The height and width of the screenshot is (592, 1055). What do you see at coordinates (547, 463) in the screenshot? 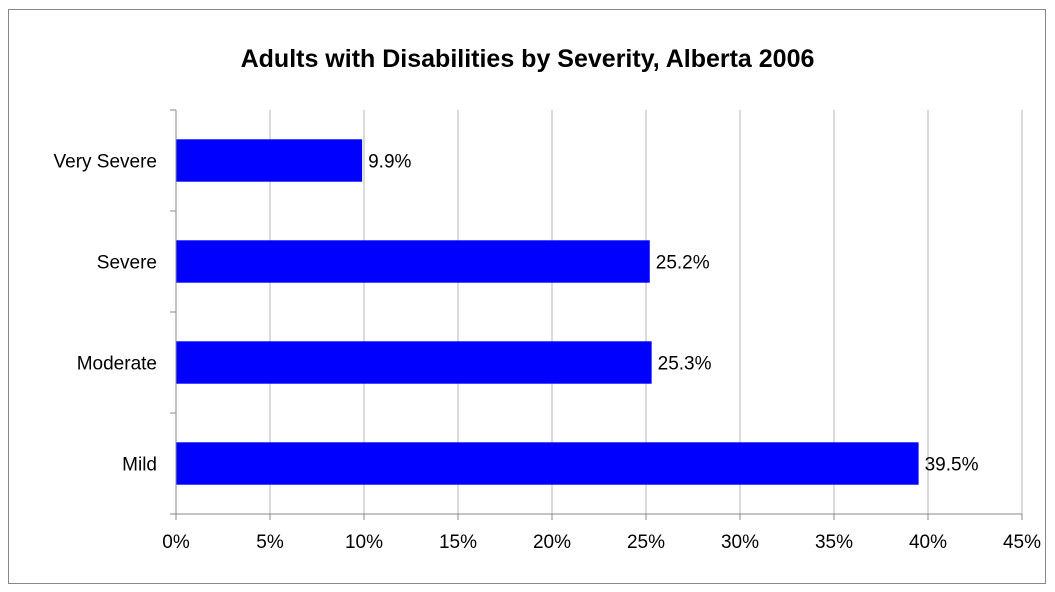
I see `bar-mild` at bounding box center [547, 463].